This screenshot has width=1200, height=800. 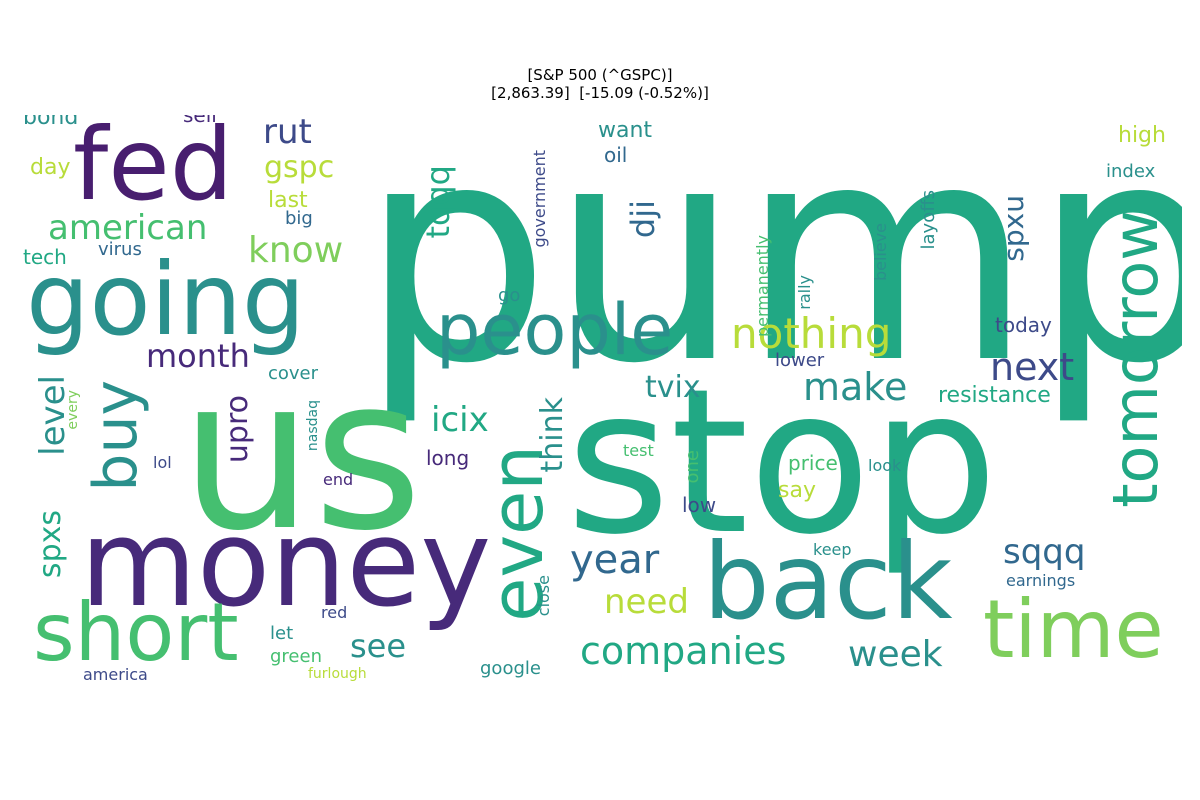 I want to click on word-furlough: furlough, so click(x=337, y=674).